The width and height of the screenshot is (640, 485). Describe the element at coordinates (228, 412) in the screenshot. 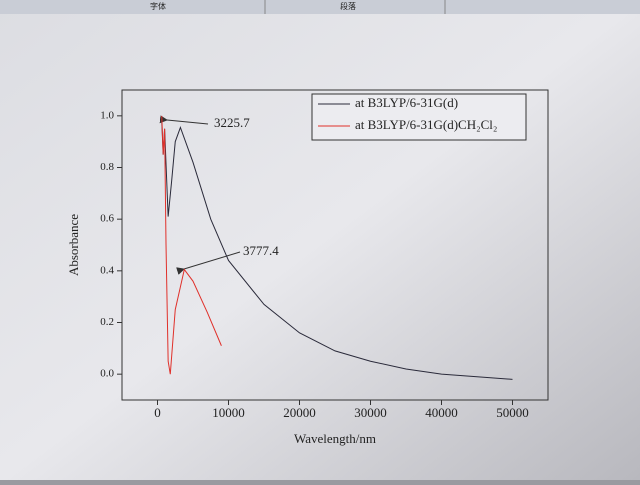

I see `x-tick-label: 10000` at that location.